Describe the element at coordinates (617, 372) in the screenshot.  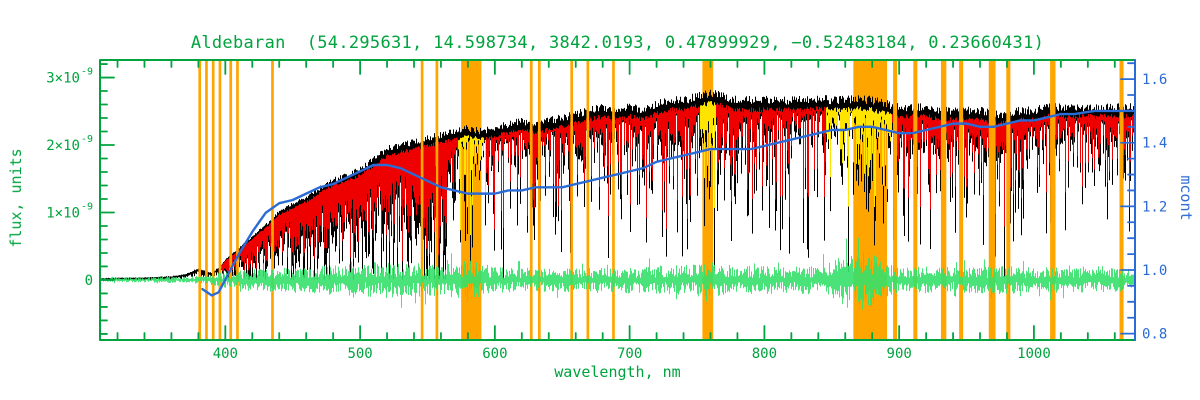
I see `x-axis-label: wavelength, nm` at that location.